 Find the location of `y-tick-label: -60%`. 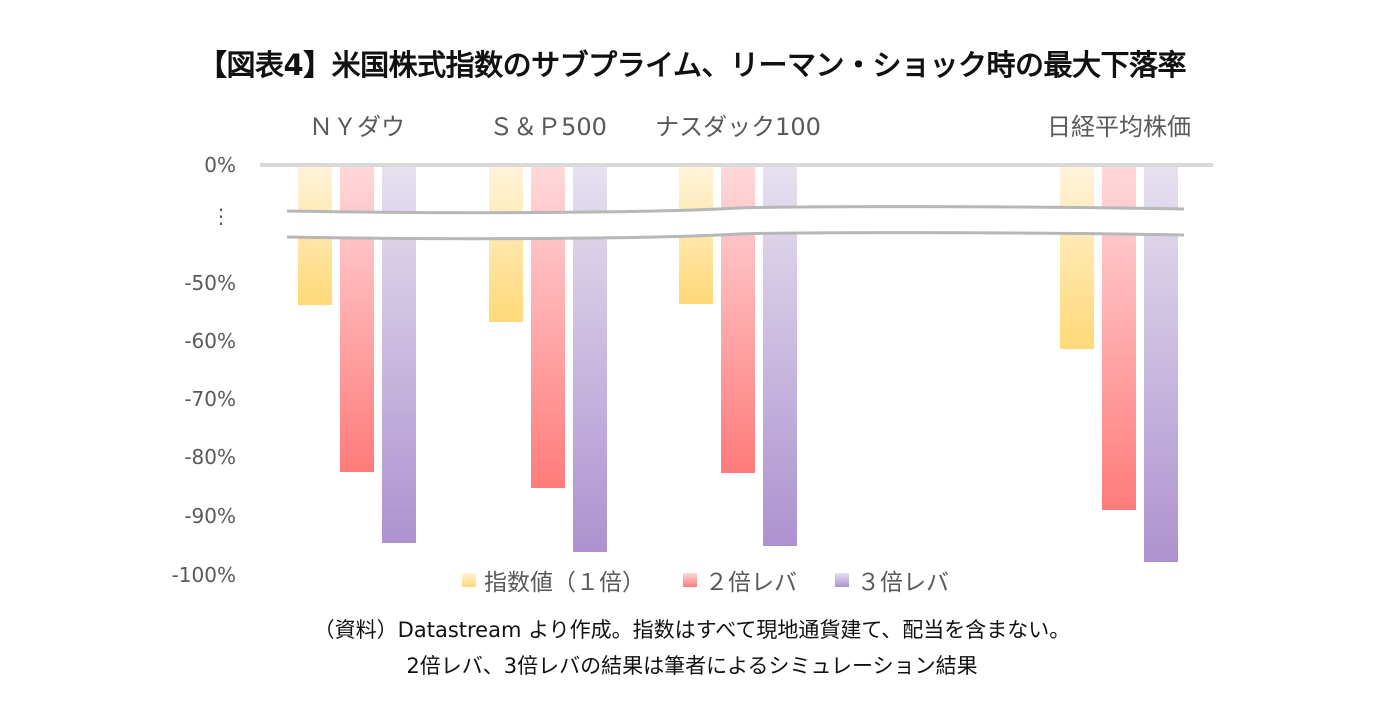

y-tick-label: -60% is located at coordinates (210, 341).